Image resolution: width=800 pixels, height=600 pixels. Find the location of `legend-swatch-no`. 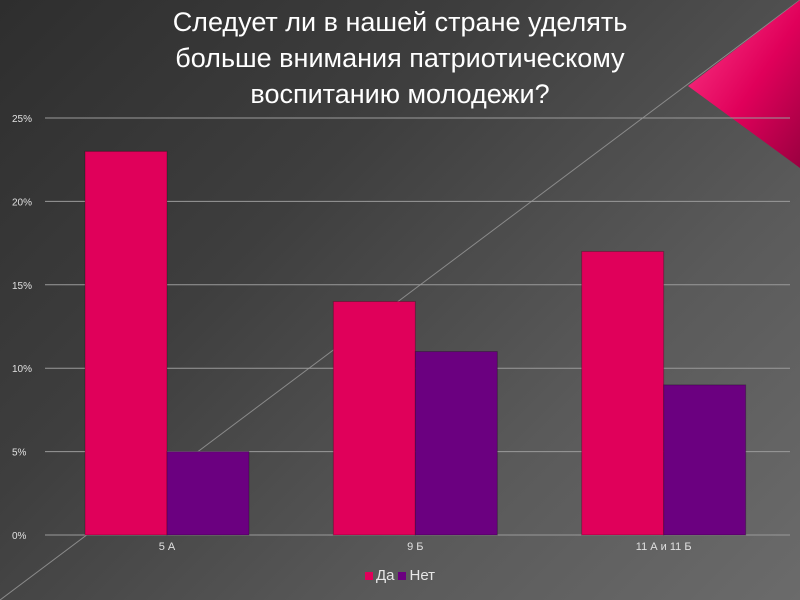

legend-swatch-no is located at coordinates (402, 575).